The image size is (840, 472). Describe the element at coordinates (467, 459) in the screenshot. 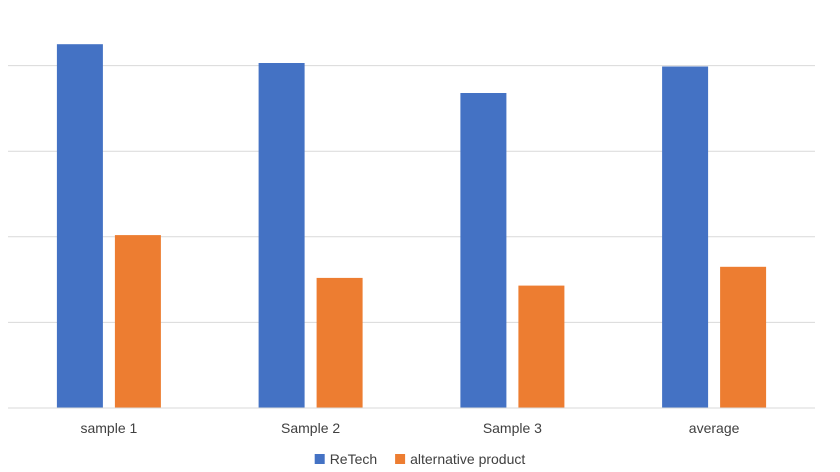

I see `legend-label: alternative product` at that location.